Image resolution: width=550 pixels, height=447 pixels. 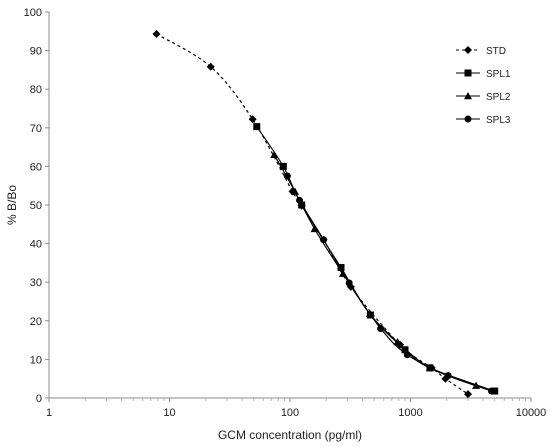 What do you see at coordinates (36, 90) in the screenshot?
I see `y-tick-label: 80` at bounding box center [36, 90].